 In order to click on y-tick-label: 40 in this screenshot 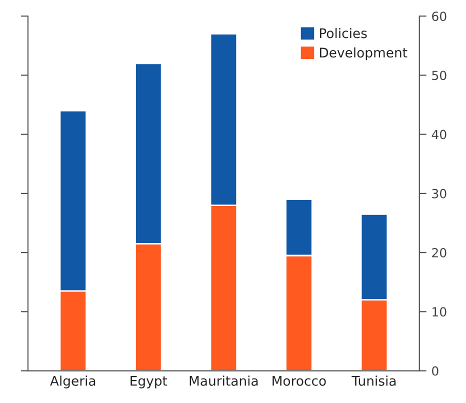, I will do `click(439, 135)`.